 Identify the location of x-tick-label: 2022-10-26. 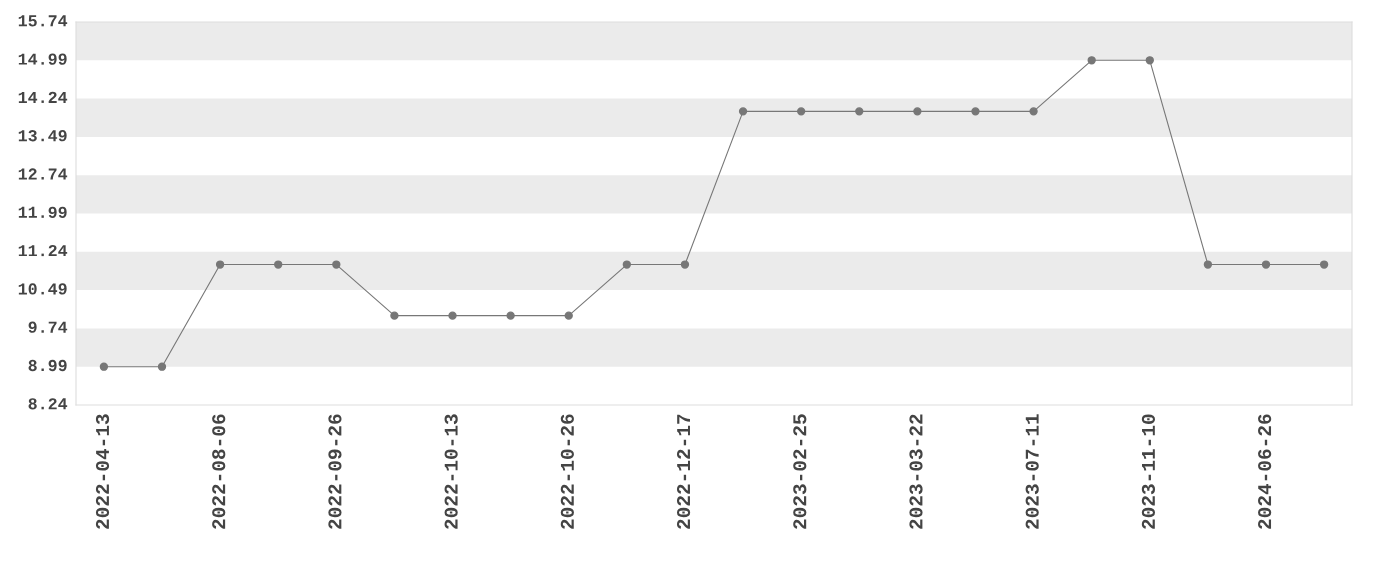
(567, 471).